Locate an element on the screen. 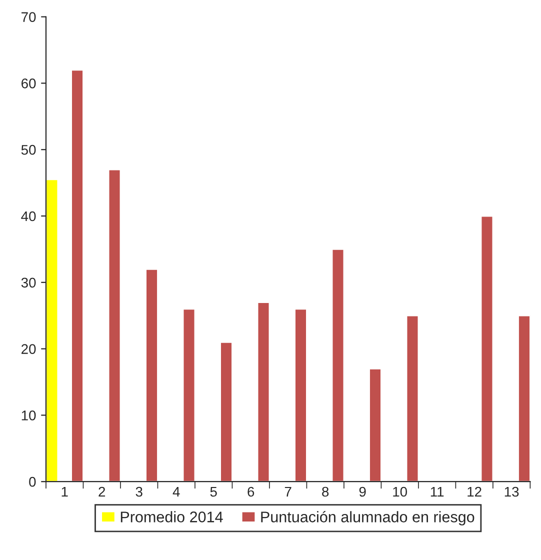  x-tick-label: 8 is located at coordinates (325, 491).